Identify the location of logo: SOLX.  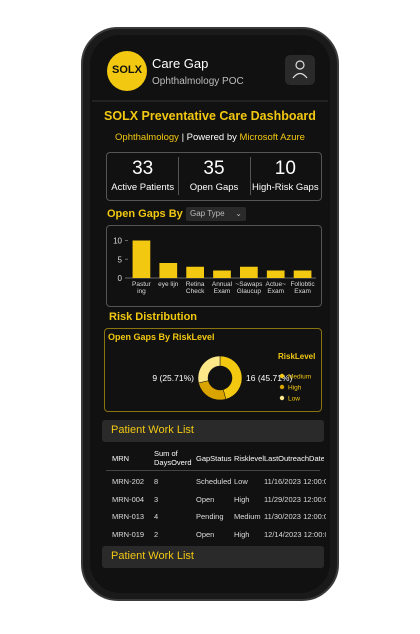
(127, 70).